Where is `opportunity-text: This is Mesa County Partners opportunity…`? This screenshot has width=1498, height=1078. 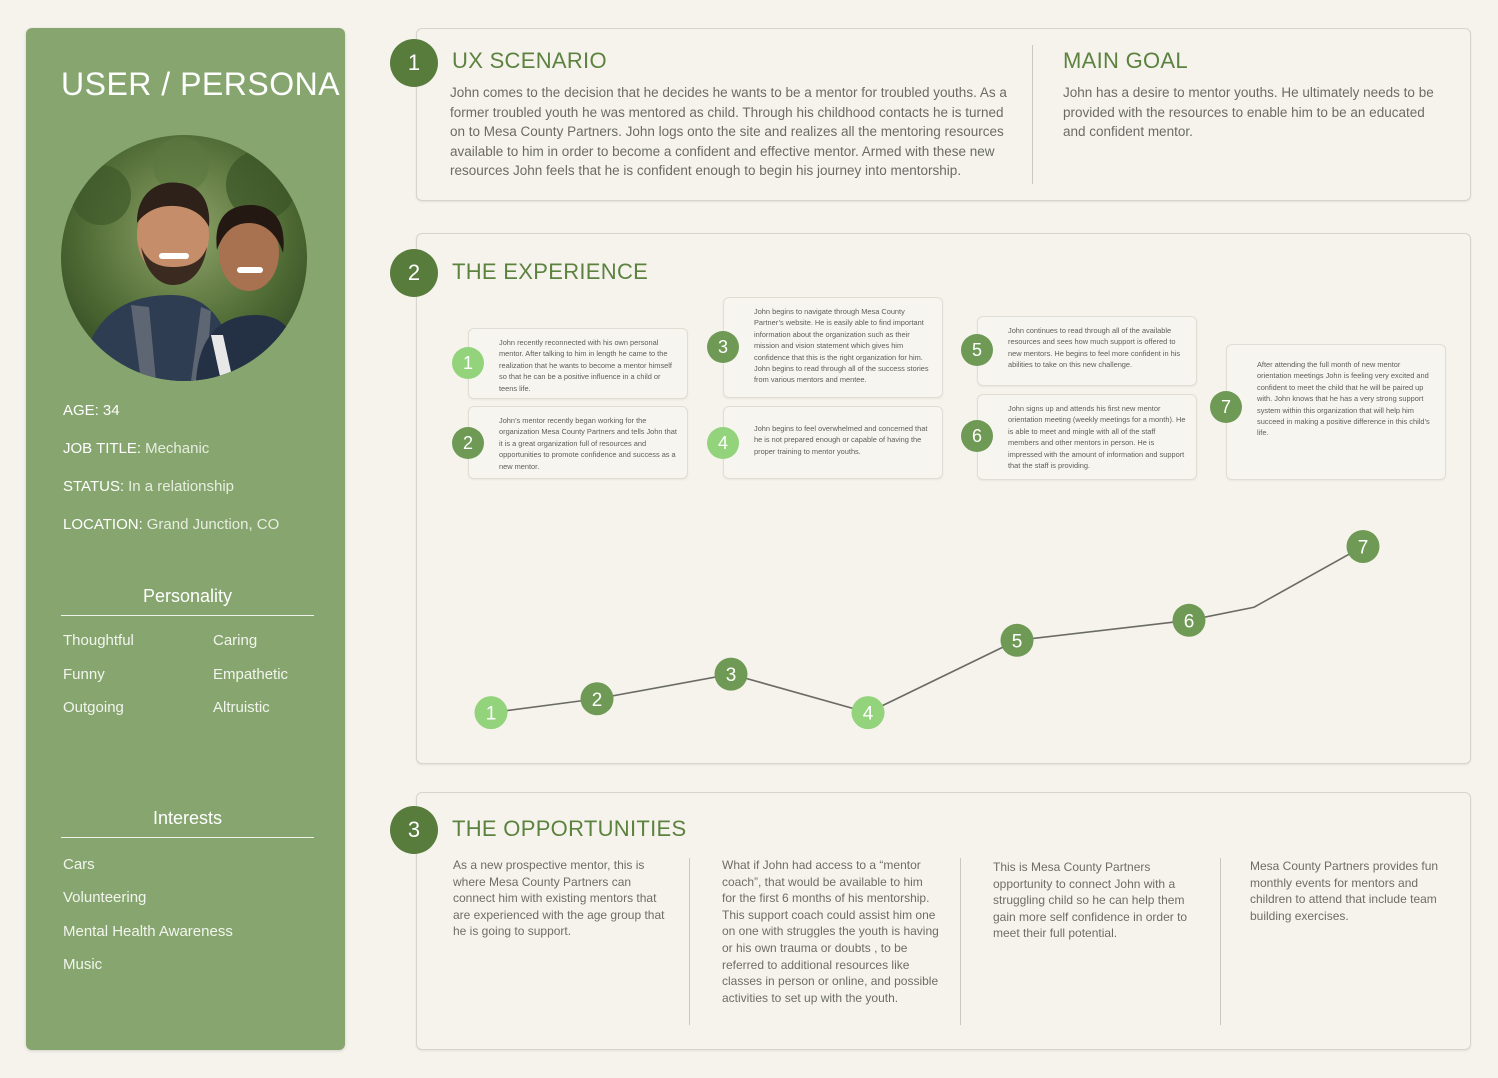
opportunity-text: This is Mesa County Partners opportunity… is located at coordinates (1090, 900).